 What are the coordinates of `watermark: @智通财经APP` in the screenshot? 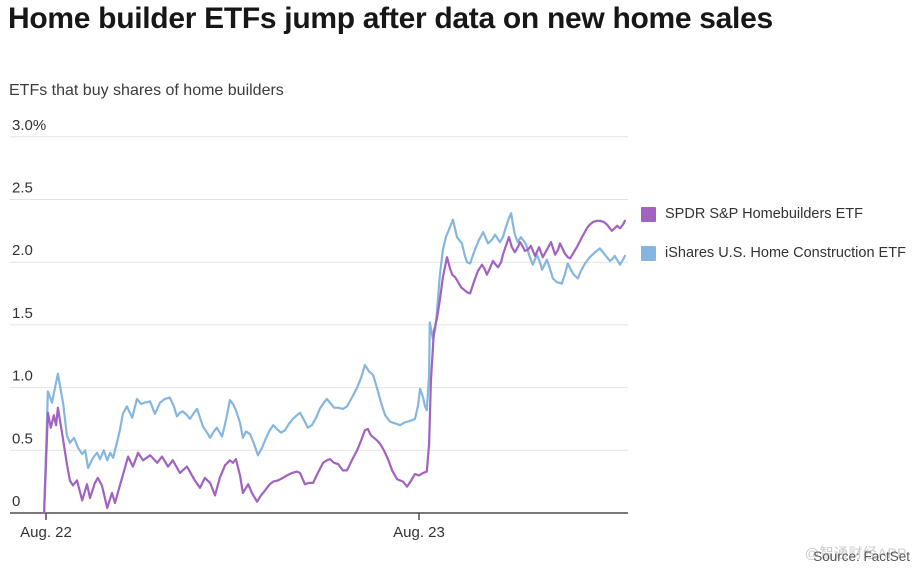 It's located at (855, 553).